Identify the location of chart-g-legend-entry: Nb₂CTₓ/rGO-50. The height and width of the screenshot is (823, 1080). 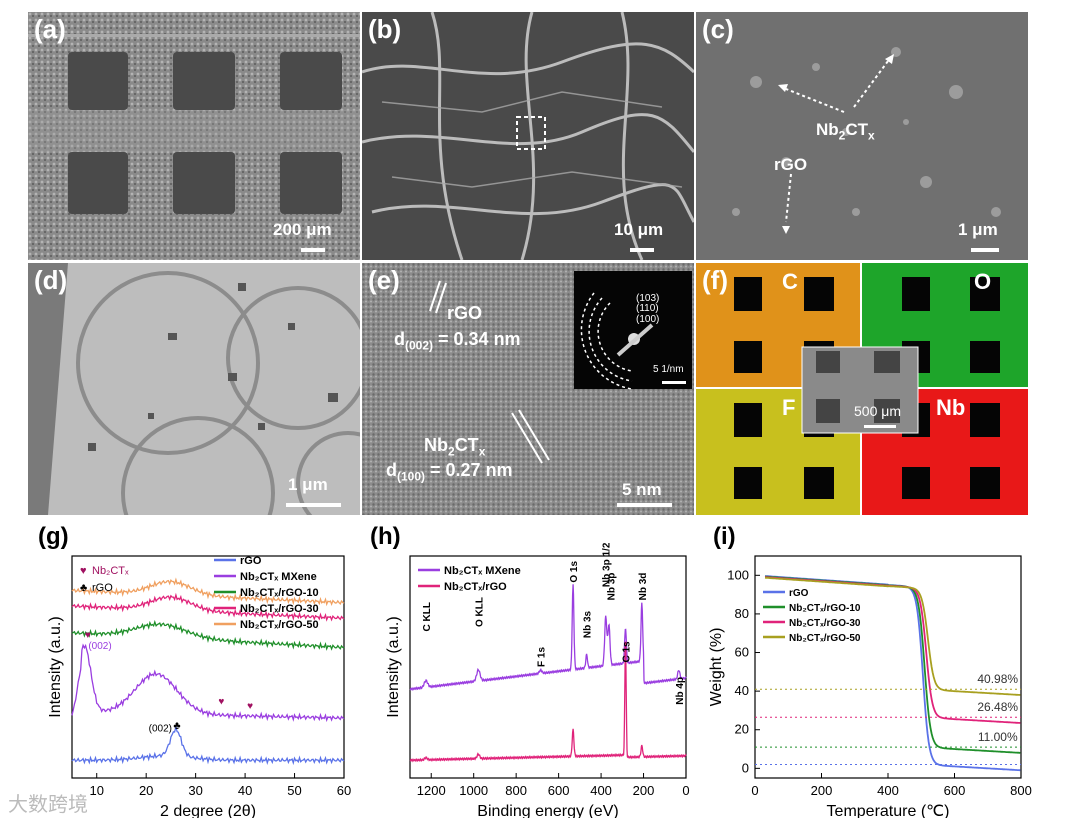
(279, 625).